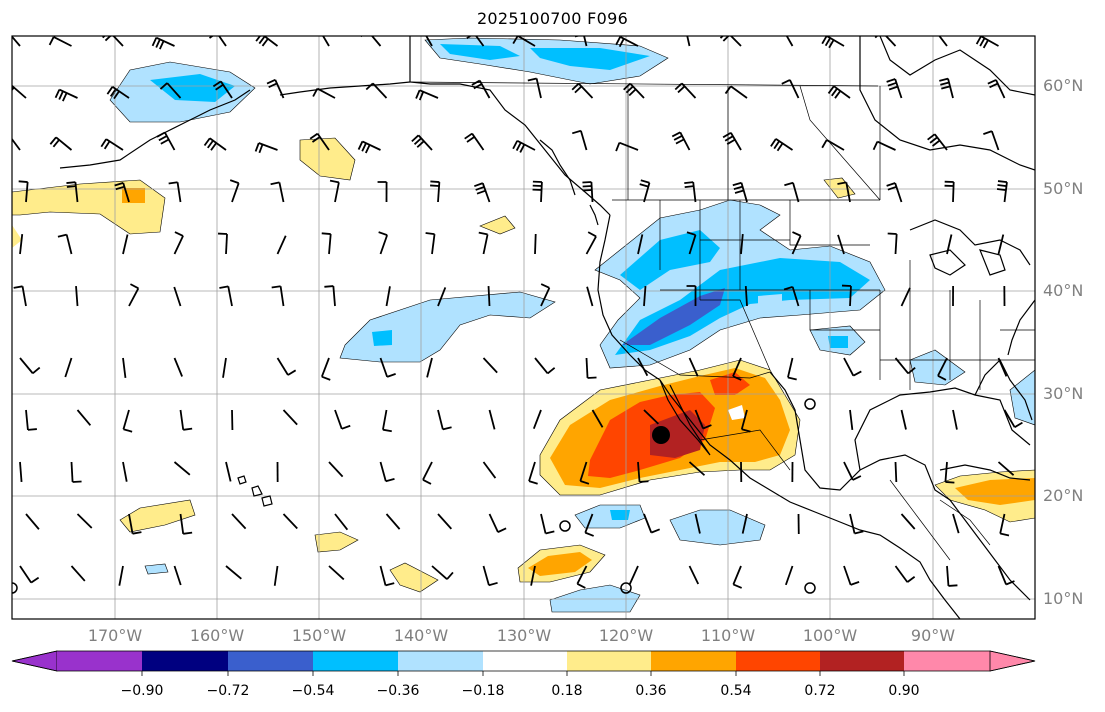 The width and height of the screenshot is (1105, 712). Describe the element at coordinates (524, 635) in the screenshot. I see `lon-label: 130°W` at that location.